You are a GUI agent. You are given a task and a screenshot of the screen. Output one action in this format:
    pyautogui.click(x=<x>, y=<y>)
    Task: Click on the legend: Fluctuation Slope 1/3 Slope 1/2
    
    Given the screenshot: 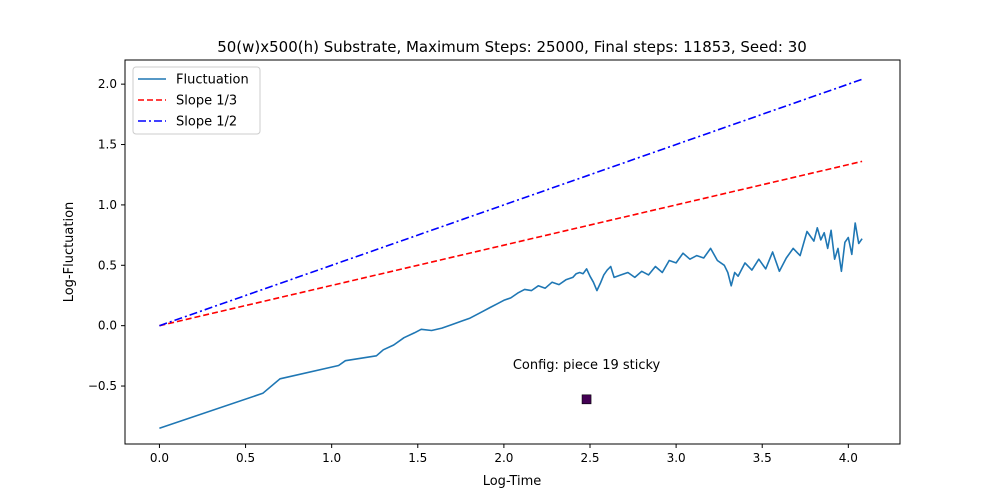 What is the action you would take?
    pyautogui.click(x=196, y=100)
    